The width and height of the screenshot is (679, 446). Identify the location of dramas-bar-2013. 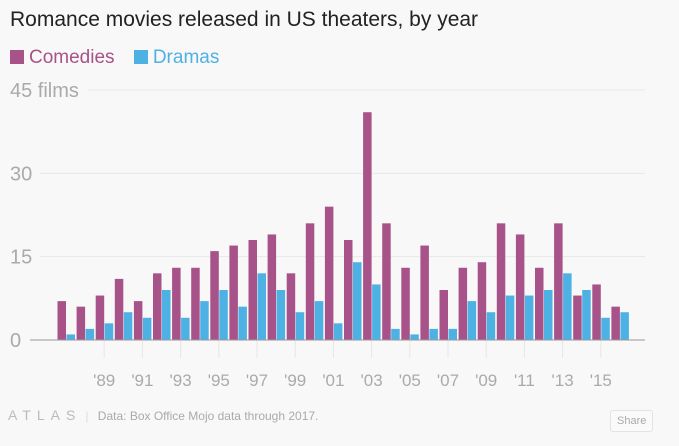
(567, 306).